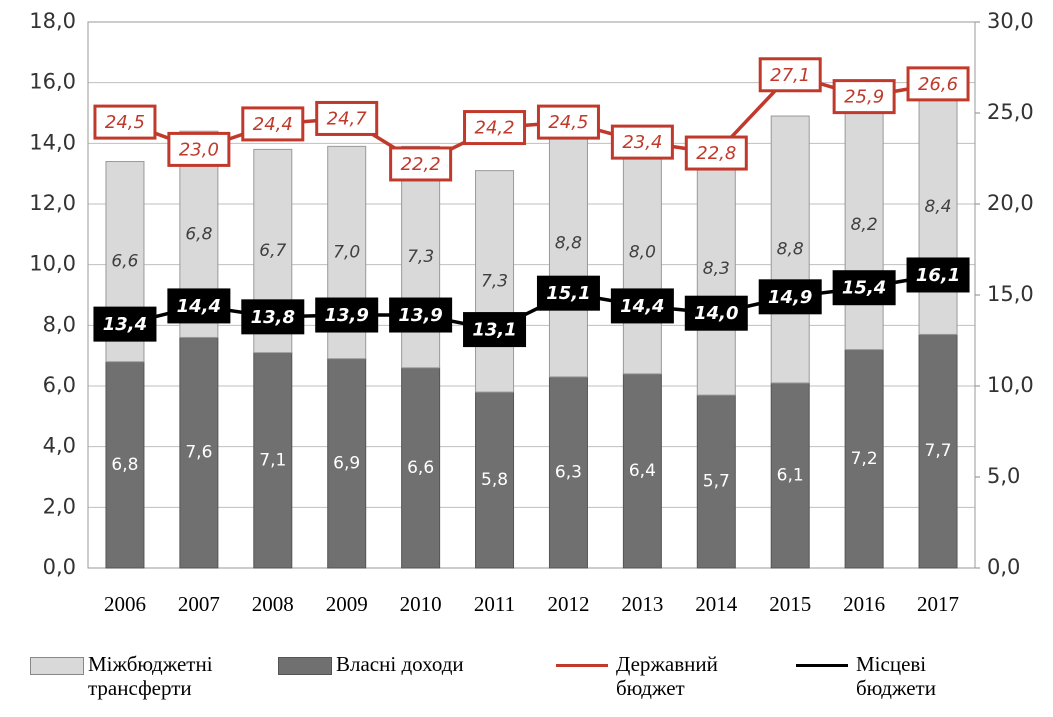 This screenshot has height=717, width=1053. I want to click on bar-label: 5,7, so click(716, 482).